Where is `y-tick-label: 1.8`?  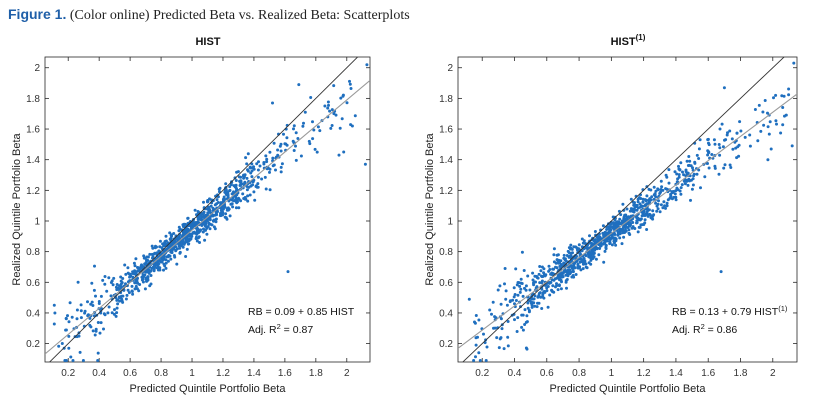
y-tick-label: 1.8 is located at coordinates (446, 99).